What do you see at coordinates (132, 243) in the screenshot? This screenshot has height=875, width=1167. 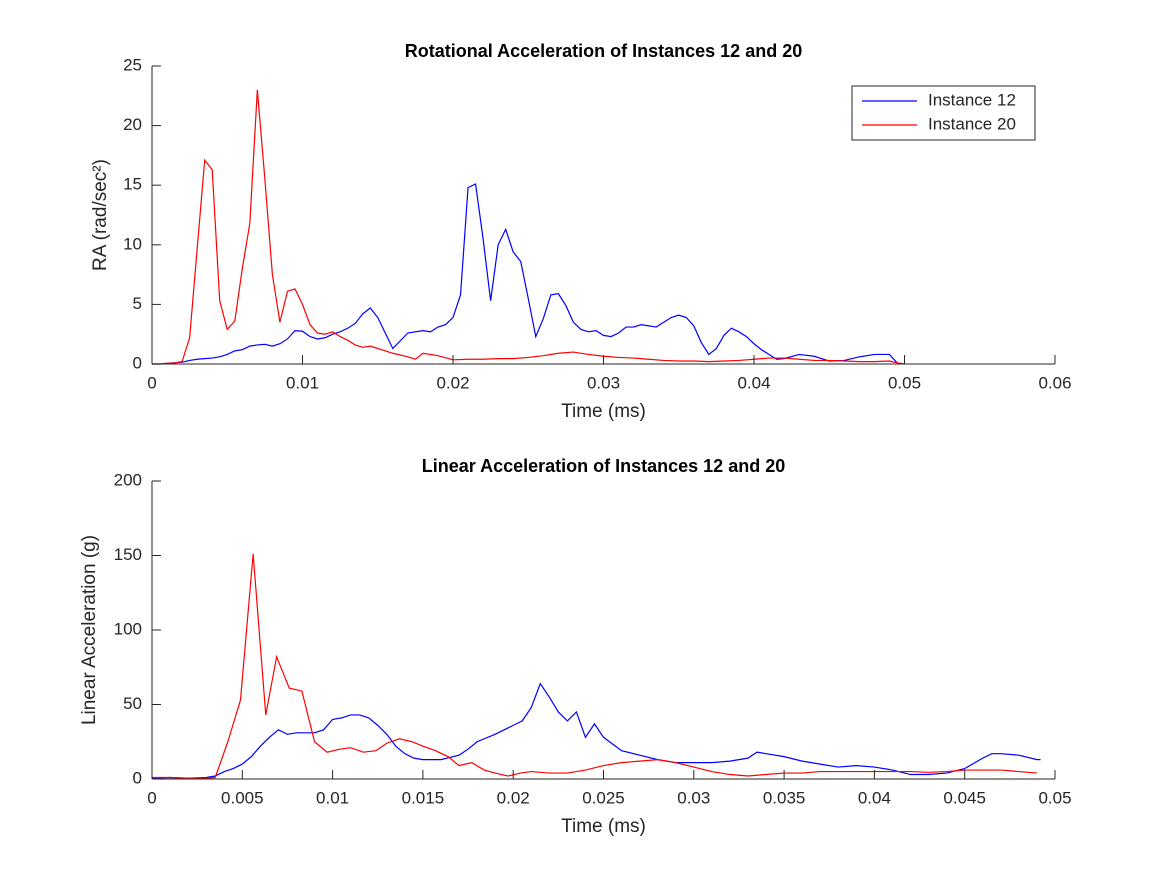 I see `y-tick-label: 10` at bounding box center [132, 243].